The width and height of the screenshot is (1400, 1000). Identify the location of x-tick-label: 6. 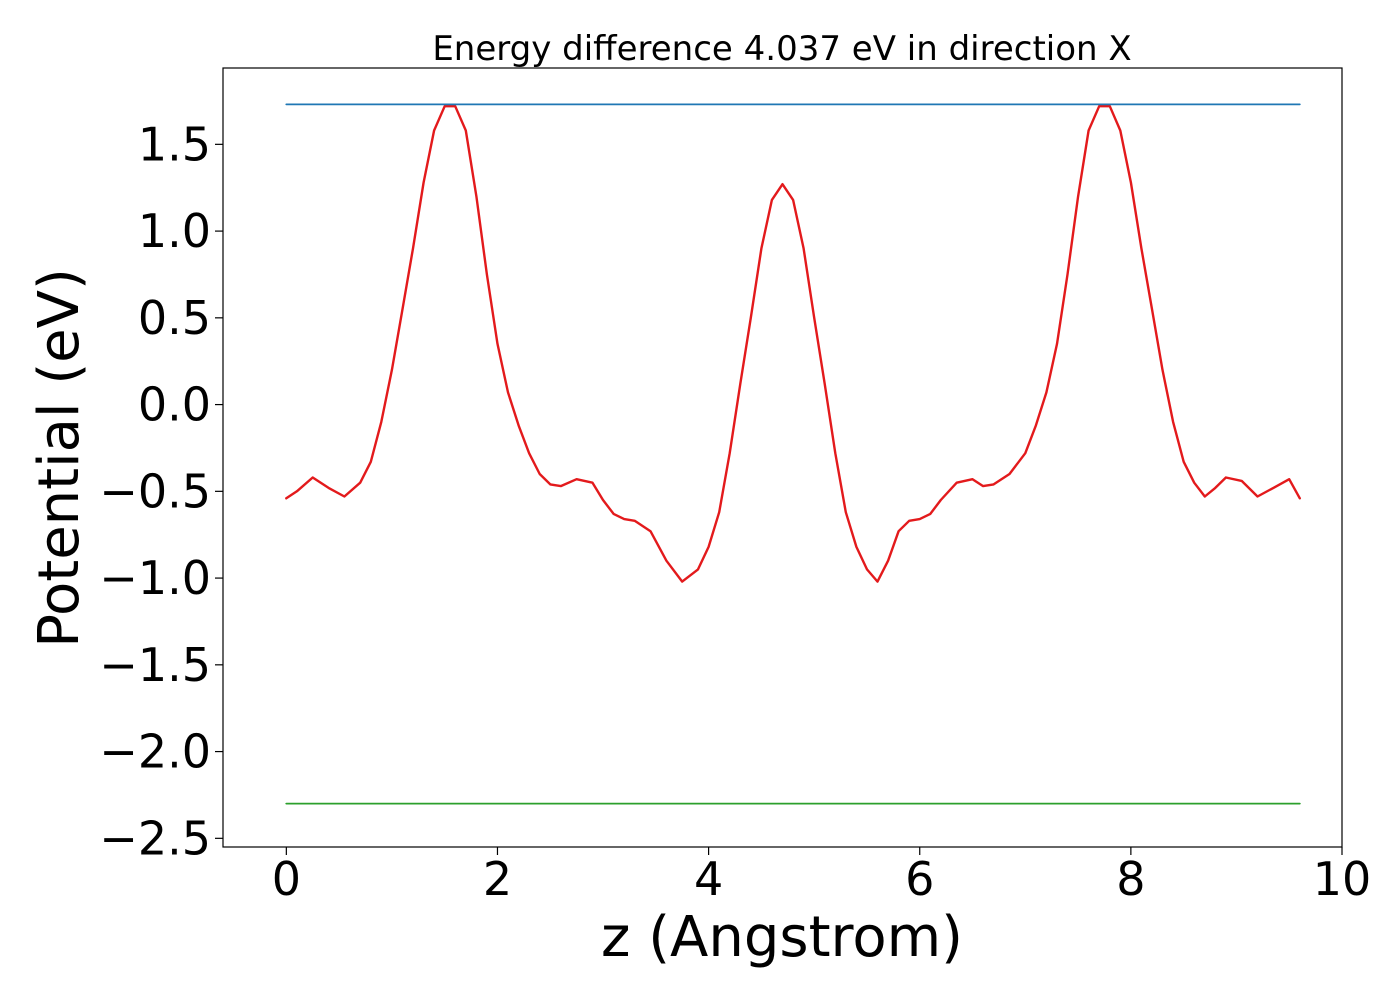
(919, 879).